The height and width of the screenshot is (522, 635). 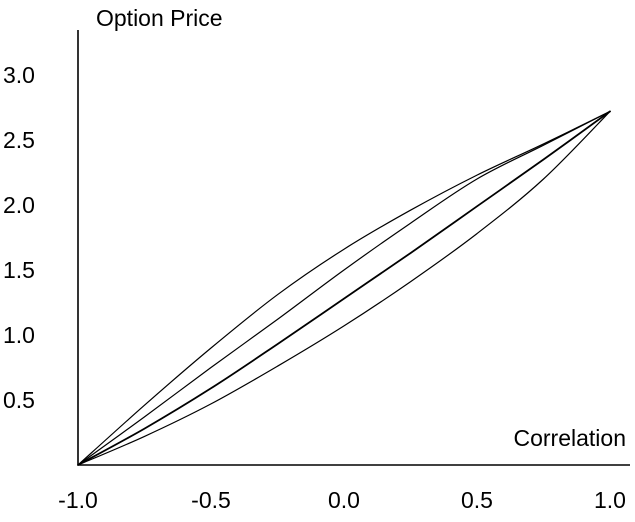 I want to click on x-tick-label: 1.0, so click(x=610, y=500).